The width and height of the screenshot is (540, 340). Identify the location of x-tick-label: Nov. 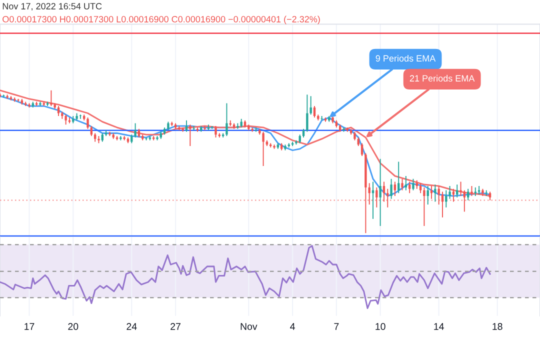
(249, 326).